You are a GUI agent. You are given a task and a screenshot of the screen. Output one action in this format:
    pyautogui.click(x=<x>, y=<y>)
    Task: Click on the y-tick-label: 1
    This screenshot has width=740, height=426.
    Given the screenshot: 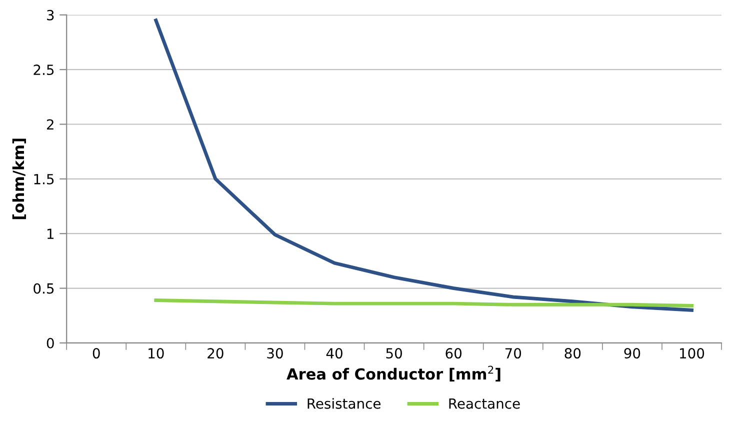 What is the action you would take?
    pyautogui.click(x=50, y=233)
    